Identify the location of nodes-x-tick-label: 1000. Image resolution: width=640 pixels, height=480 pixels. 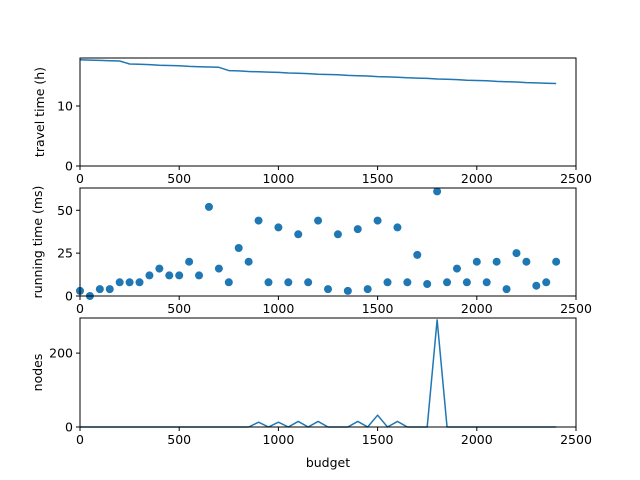
(278, 439).